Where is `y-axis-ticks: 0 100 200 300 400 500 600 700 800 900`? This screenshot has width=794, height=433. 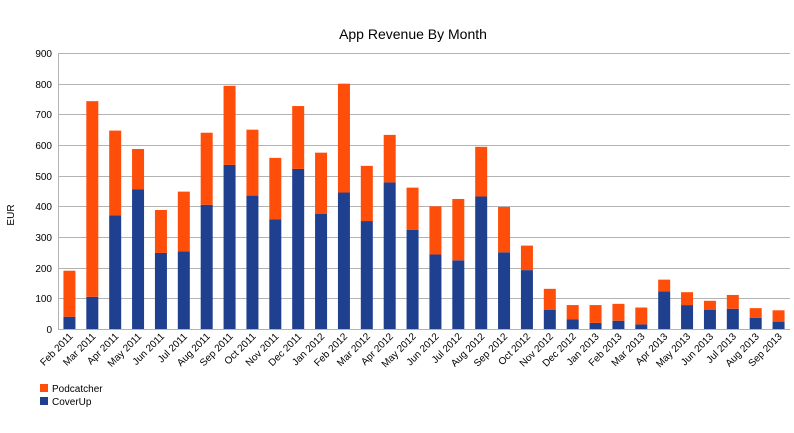 y-axis-ticks: 0 100 200 300 400 500 600 700 800 900 is located at coordinates (43, 192).